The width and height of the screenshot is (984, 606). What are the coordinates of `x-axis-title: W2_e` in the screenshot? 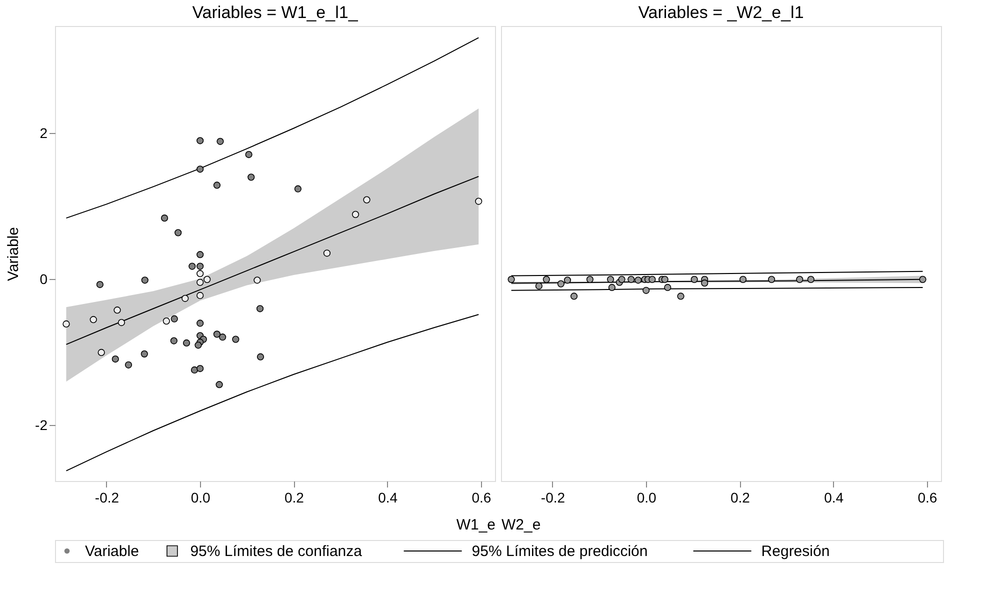 It's located at (521, 525).